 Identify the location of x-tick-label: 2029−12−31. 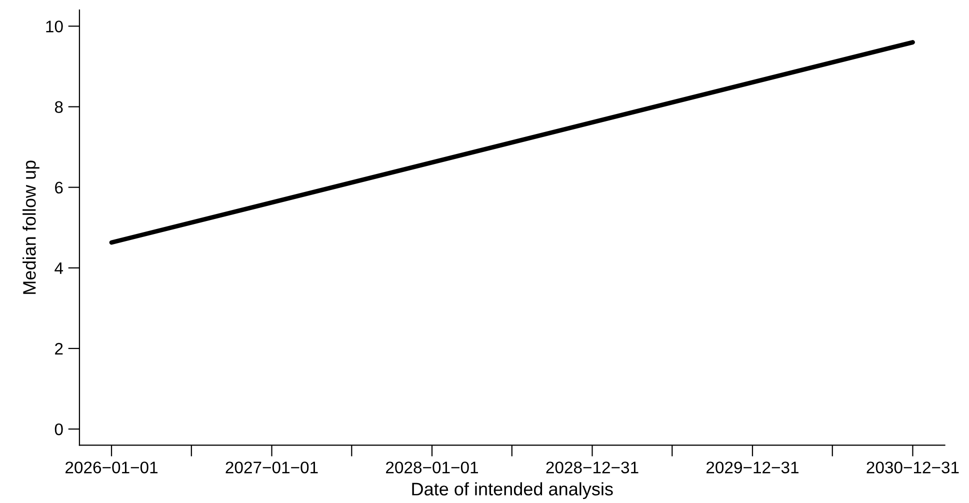
(752, 468).